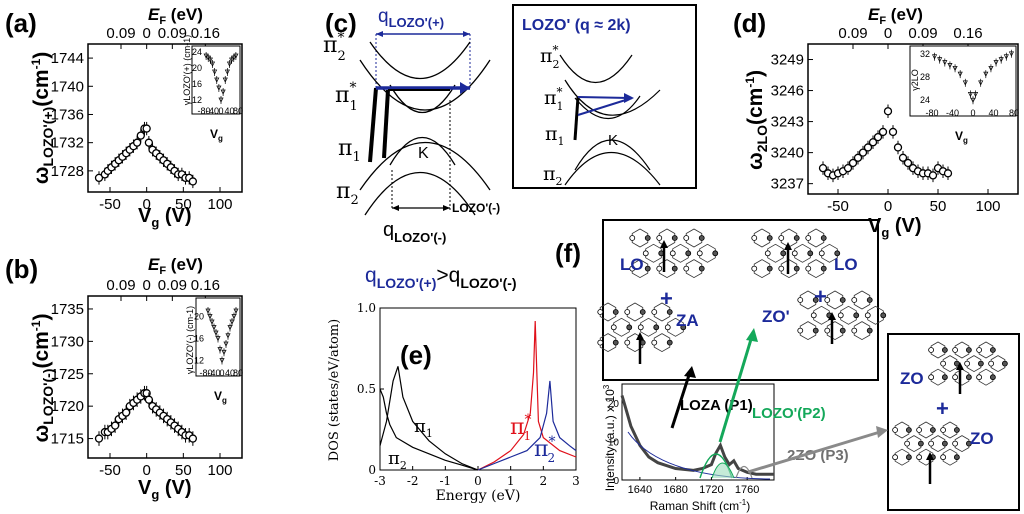 The image size is (1024, 514). Describe the element at coordinates (885, 143) in the screenshot. I see `panel-d-data-points` at that location.